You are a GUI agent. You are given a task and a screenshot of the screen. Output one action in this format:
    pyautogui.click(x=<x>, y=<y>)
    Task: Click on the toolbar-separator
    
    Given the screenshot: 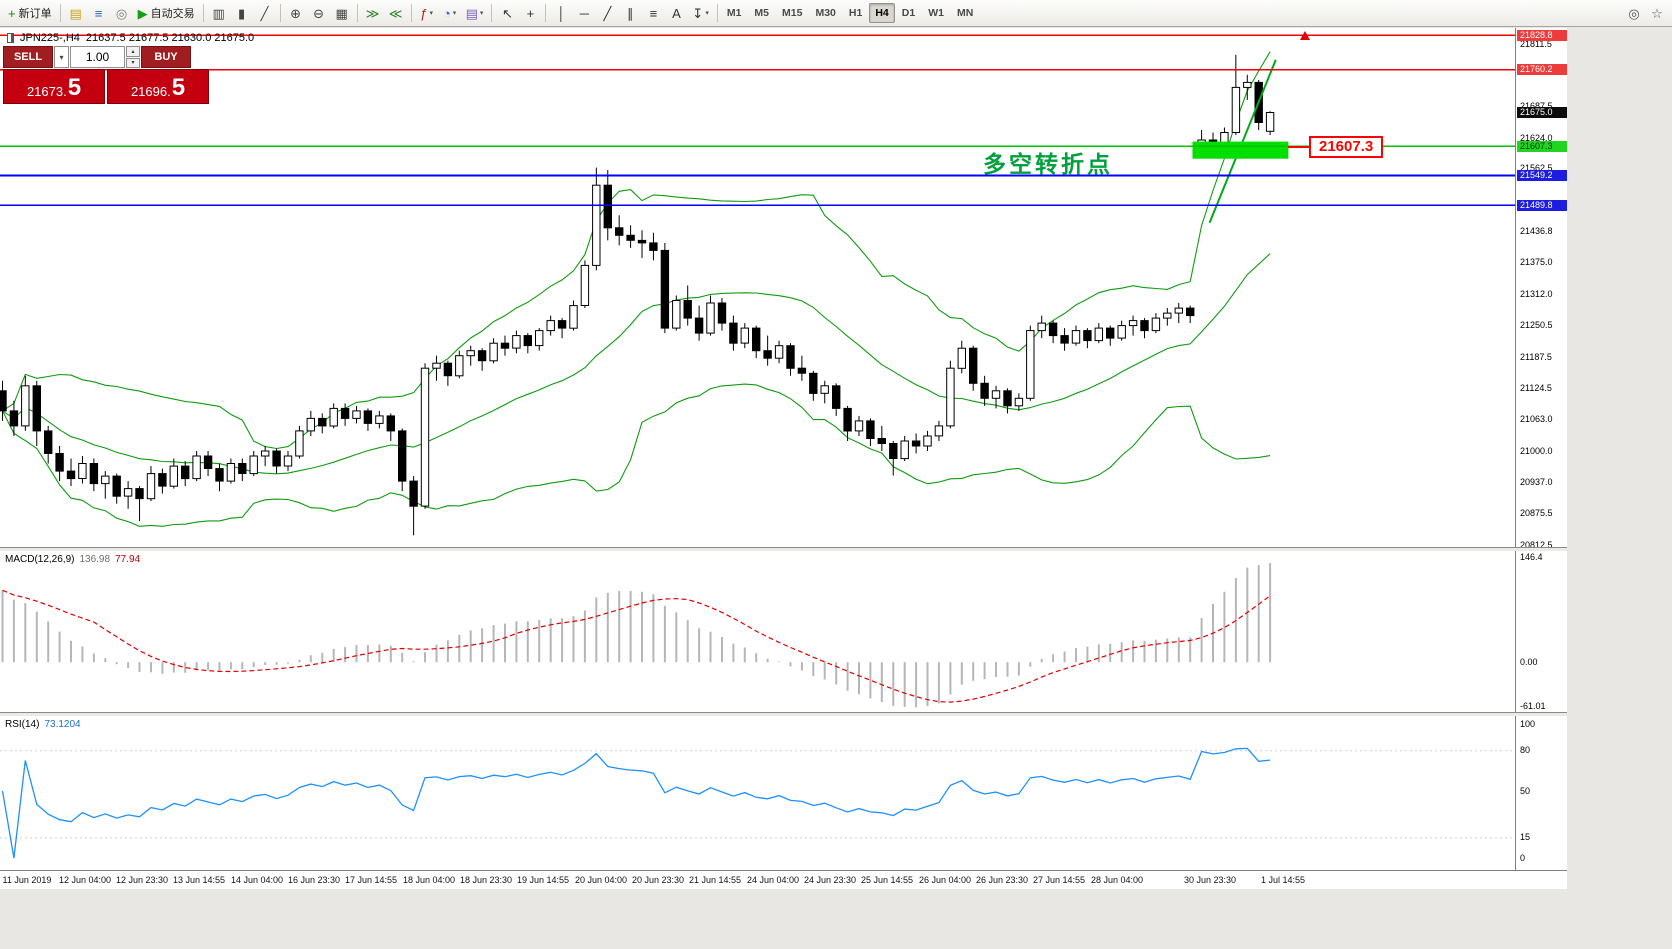 What is the action you would take?
    pyautogui.click(x=203, y=13)
    